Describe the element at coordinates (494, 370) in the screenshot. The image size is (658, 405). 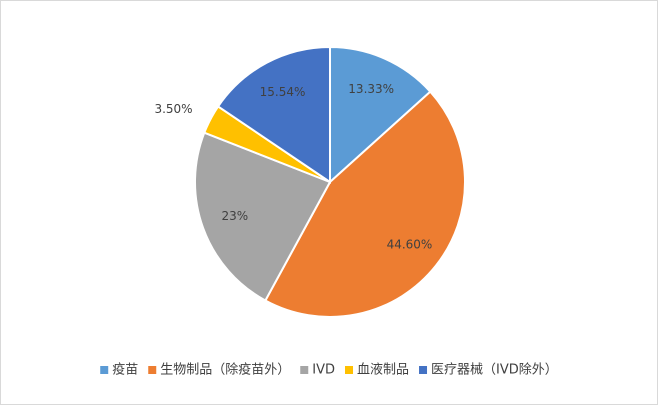
I see `legend-label: 医疗器械（IVD除外）` at that location.